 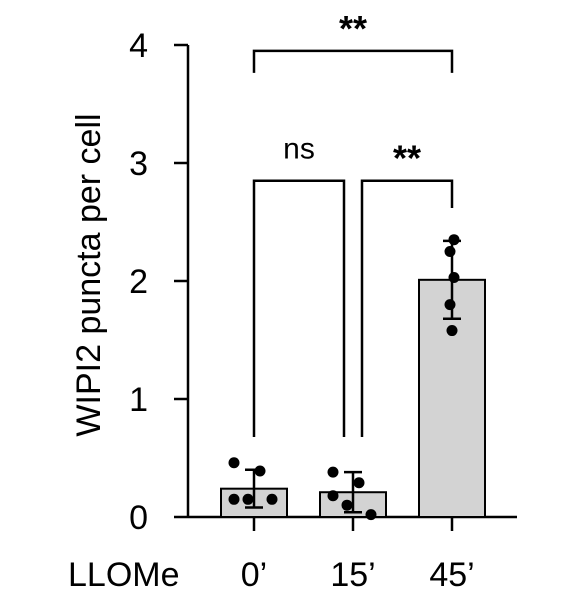 I want to click on y-tick-label: 1, so click(x=138, y=400).